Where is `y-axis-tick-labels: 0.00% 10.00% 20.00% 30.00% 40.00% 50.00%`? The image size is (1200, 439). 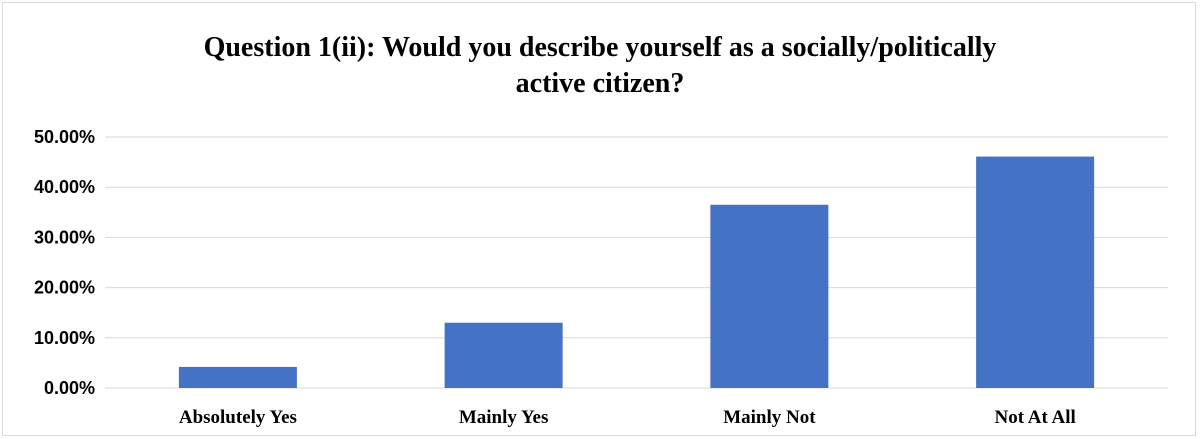
y-axis-tick-labels: 0.00% 10.00% 20.00% 30.00% 40.00% 50.00% is located at coordinates (64, 262).